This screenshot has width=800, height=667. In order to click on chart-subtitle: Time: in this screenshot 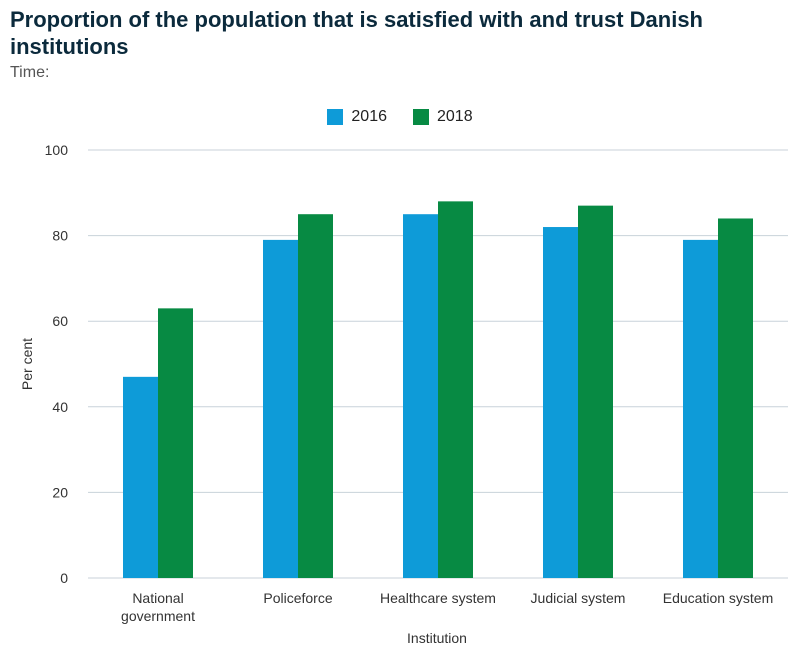, I will do `click(30, 72)`.